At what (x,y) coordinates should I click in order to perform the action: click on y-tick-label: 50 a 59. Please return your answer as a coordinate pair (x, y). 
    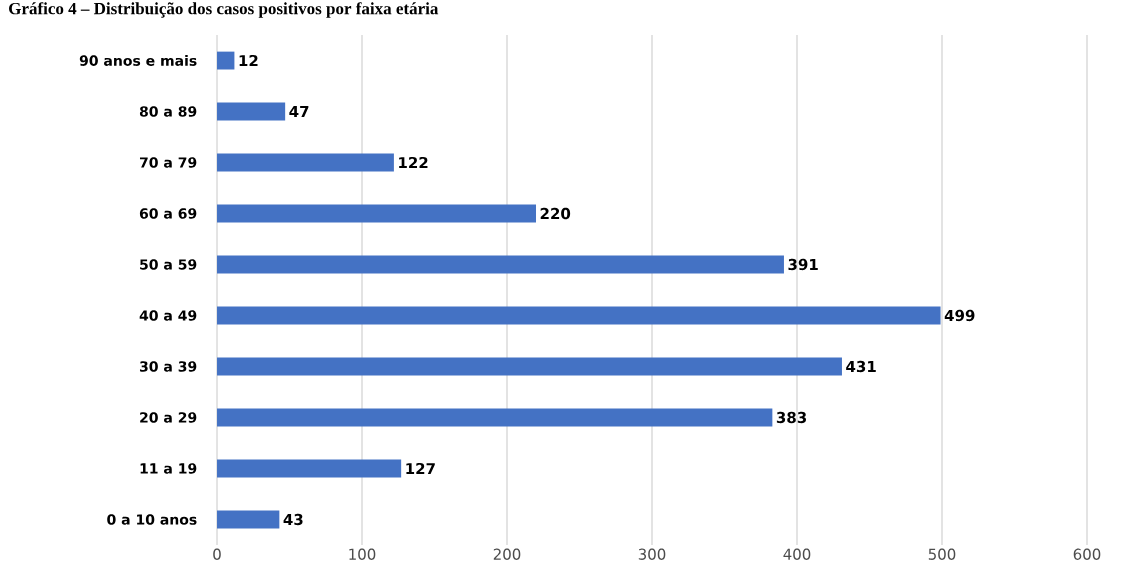
    Looking at the image, I should click on (168, 264).